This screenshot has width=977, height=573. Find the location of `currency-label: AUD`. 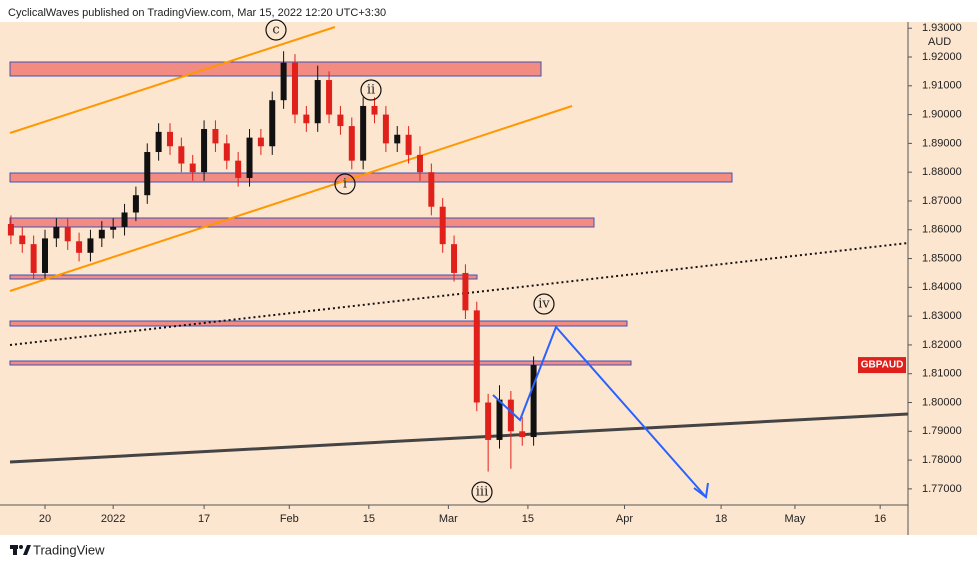

currency-label: AUD is located at coordinates (939, 42).